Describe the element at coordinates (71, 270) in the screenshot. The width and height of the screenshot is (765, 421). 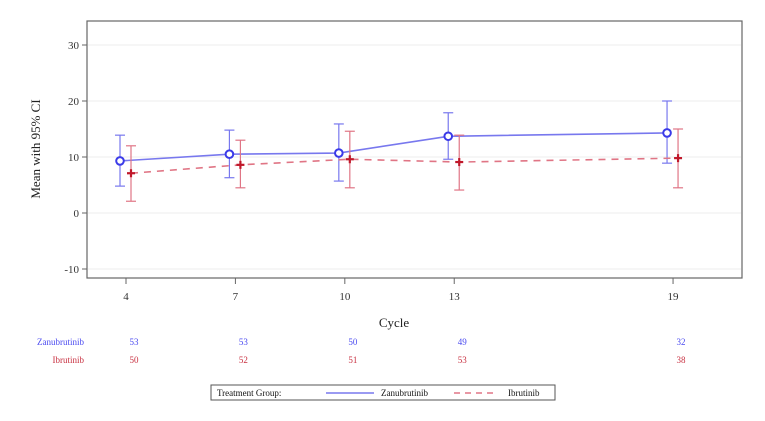
I see `y-tick-label: -10` at that location.